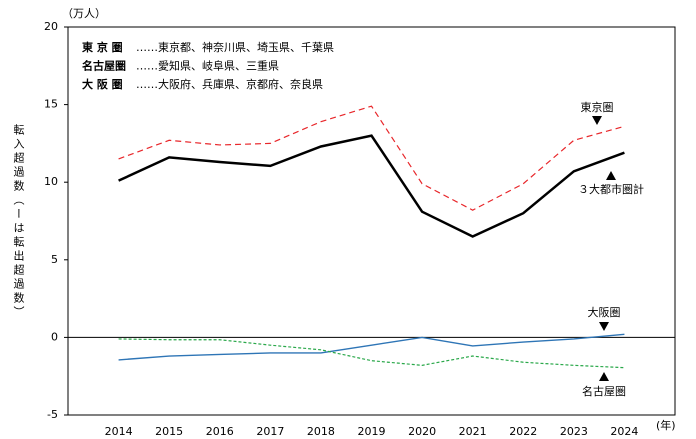  What do you see at coordinates (51, 181) in the screenshot?
I see `y-tick-label: 10` at bounding box center [51, 181].